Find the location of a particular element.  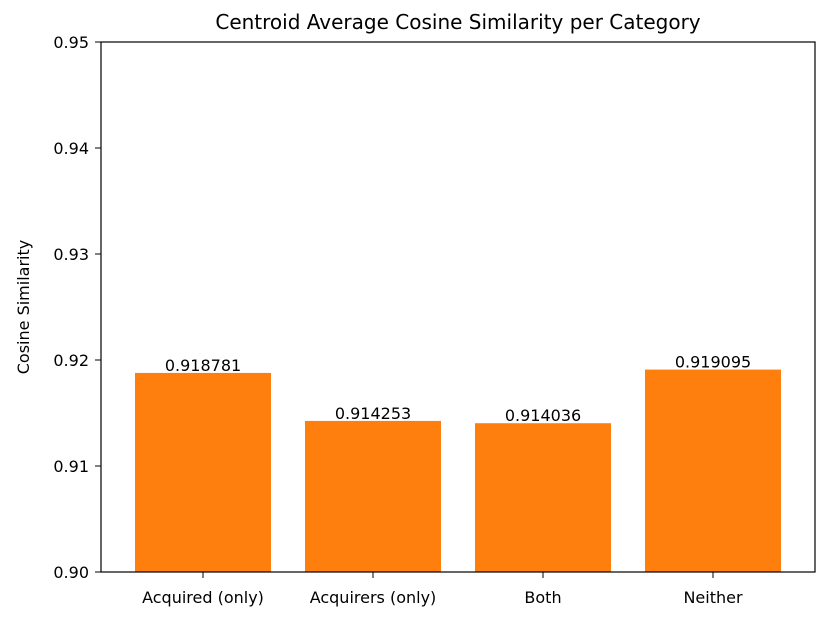

x-tick-label: Both is located at coordinates (542, 597).